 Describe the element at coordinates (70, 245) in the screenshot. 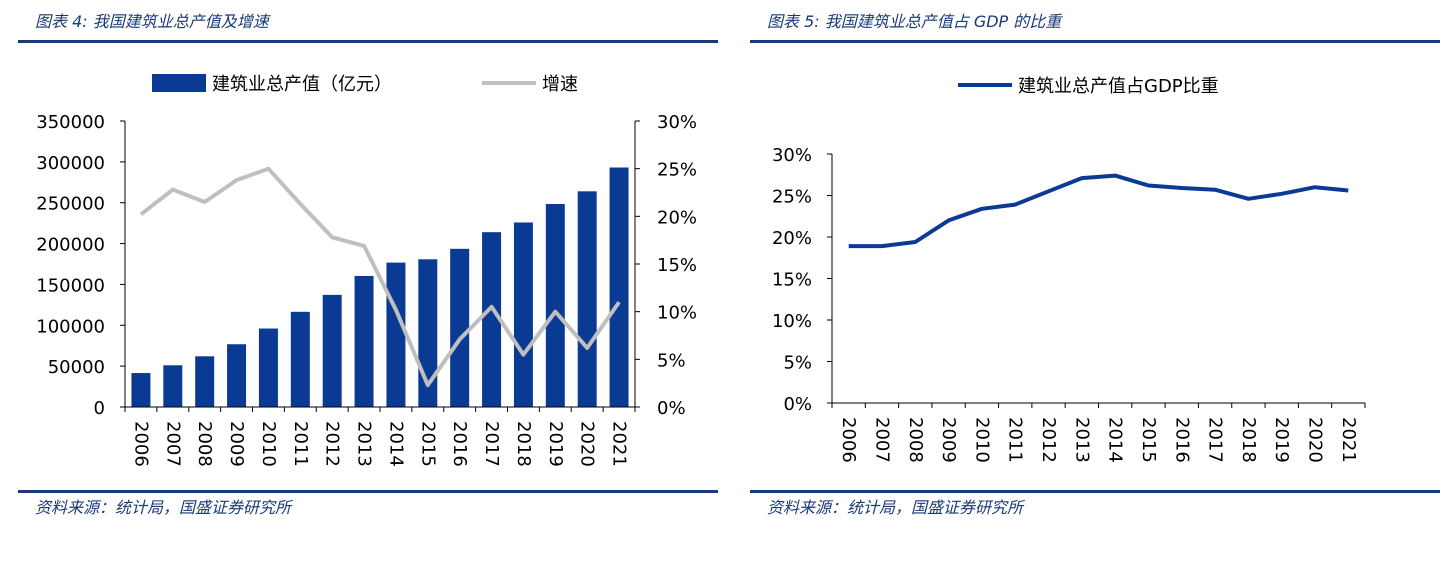

I see `left-y-tick-label: 200000` at that location.